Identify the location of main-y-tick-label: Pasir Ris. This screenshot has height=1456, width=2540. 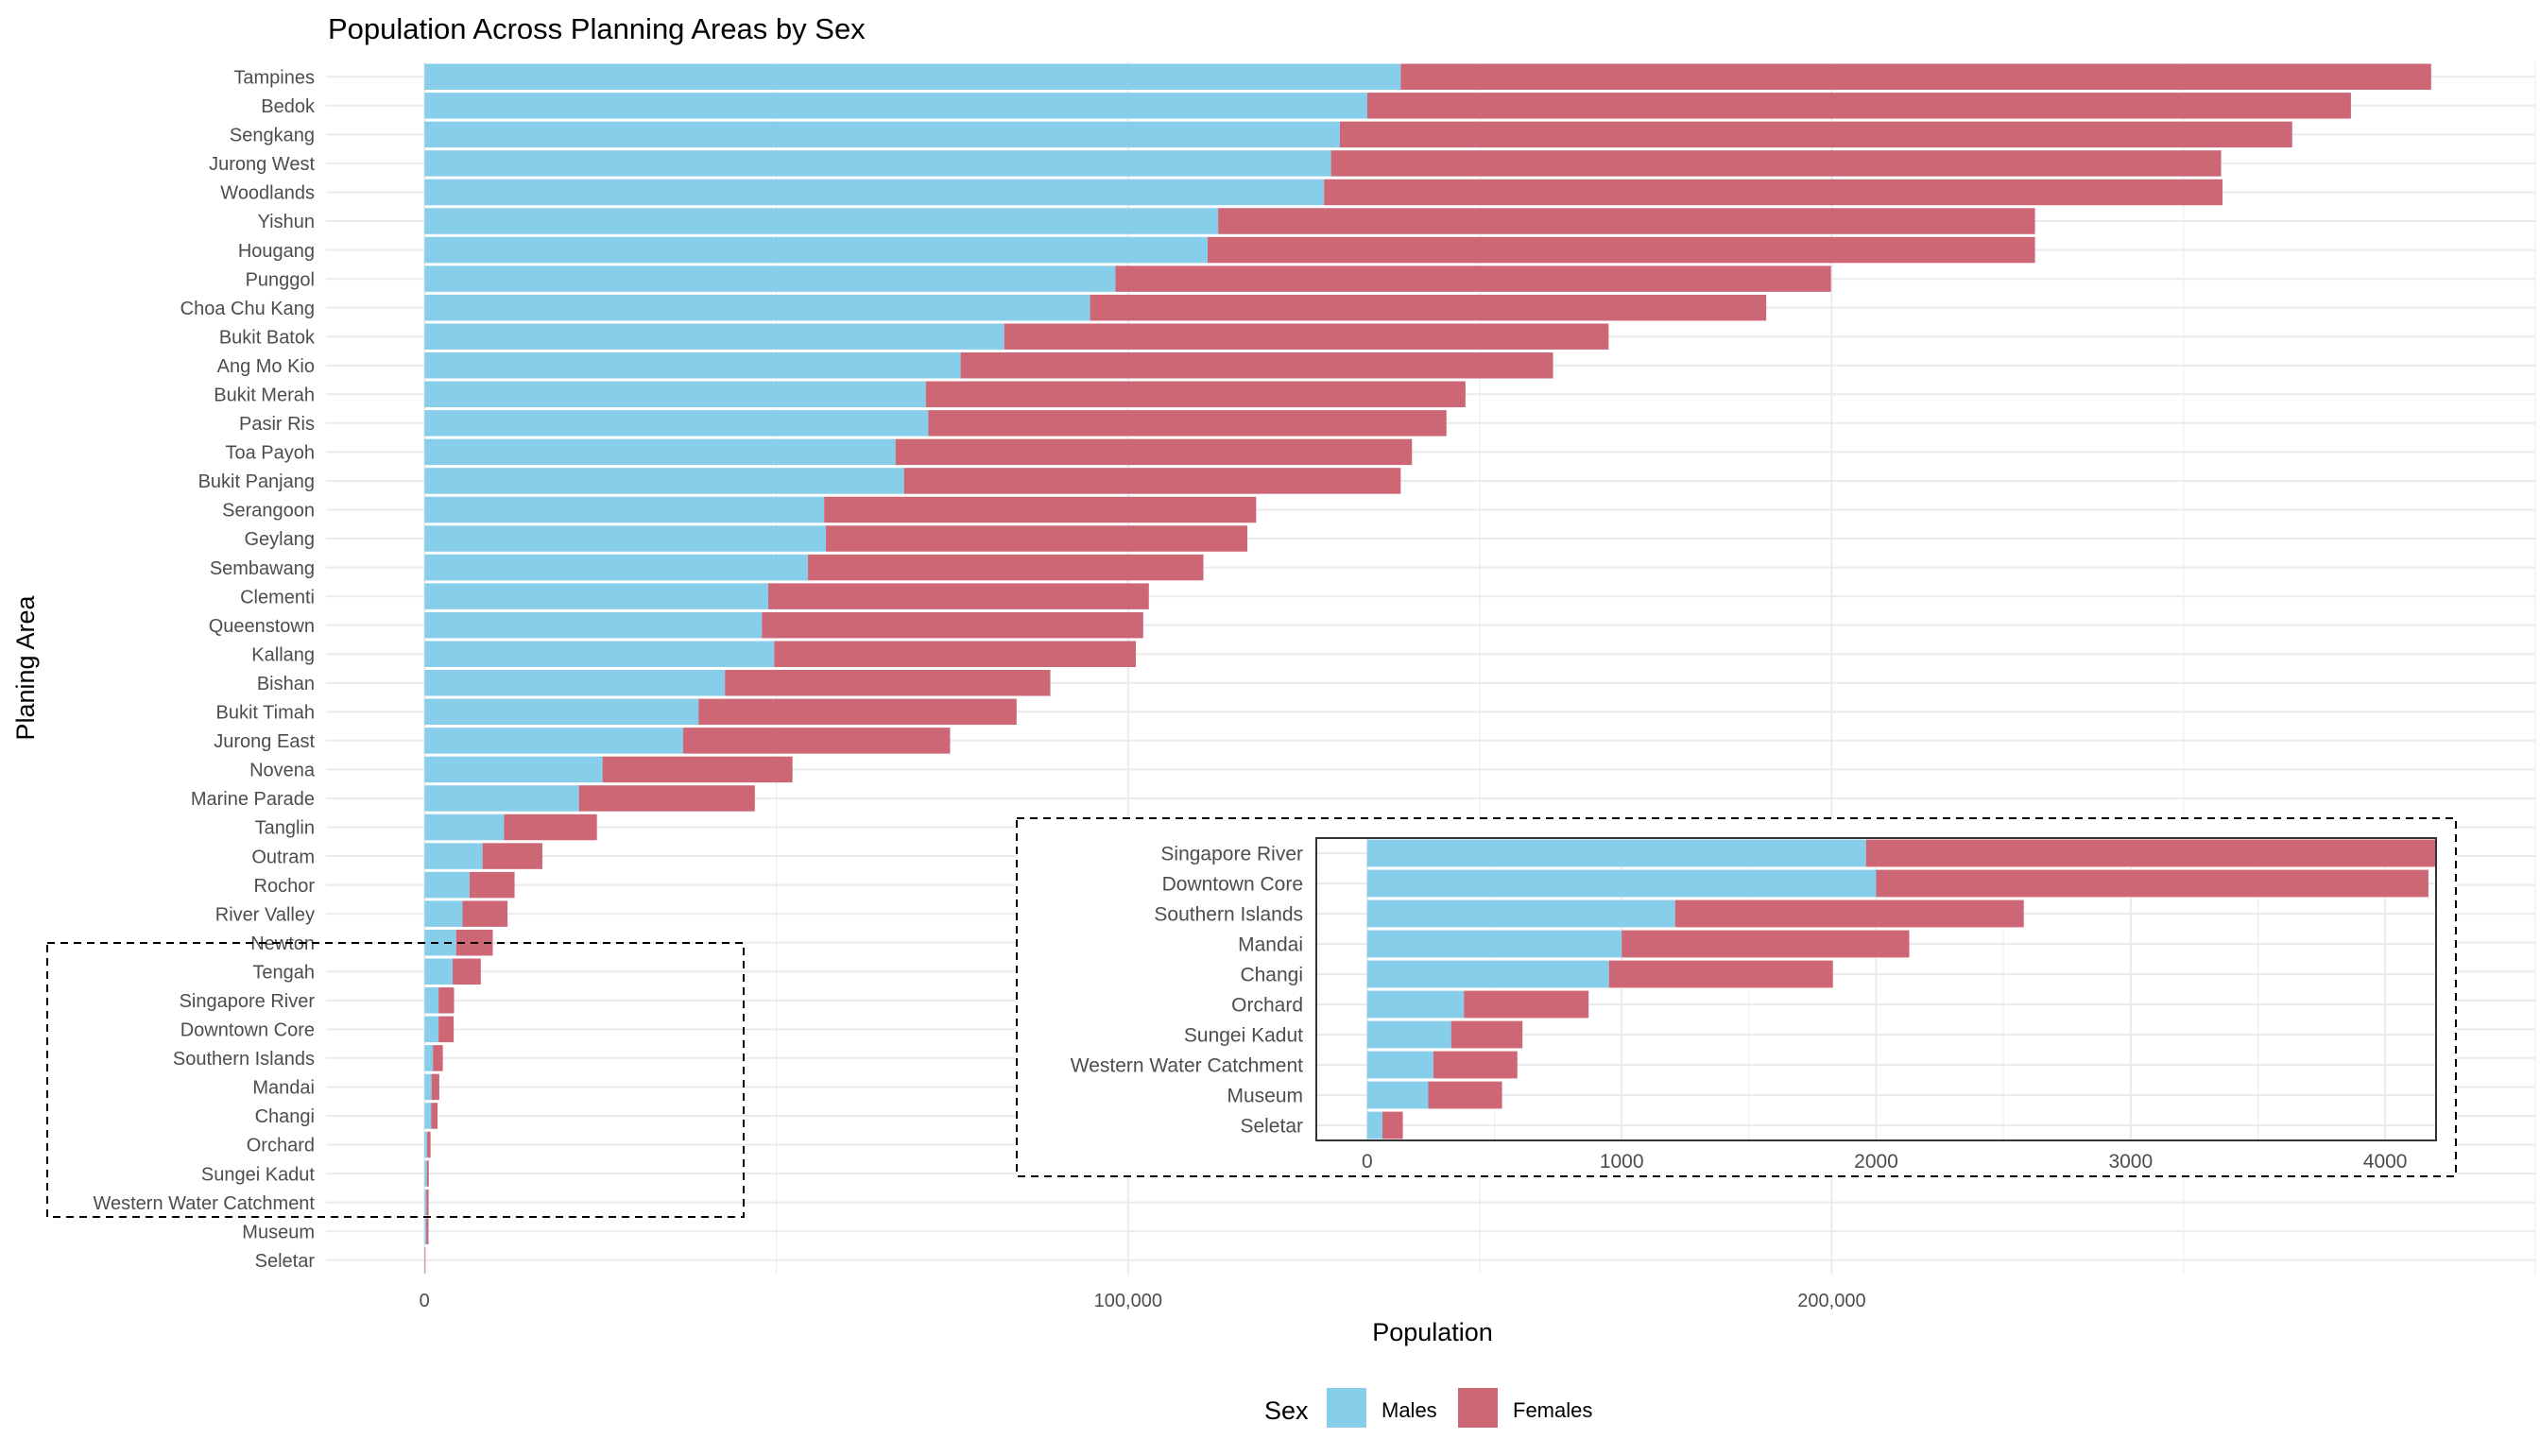
(277, 424).